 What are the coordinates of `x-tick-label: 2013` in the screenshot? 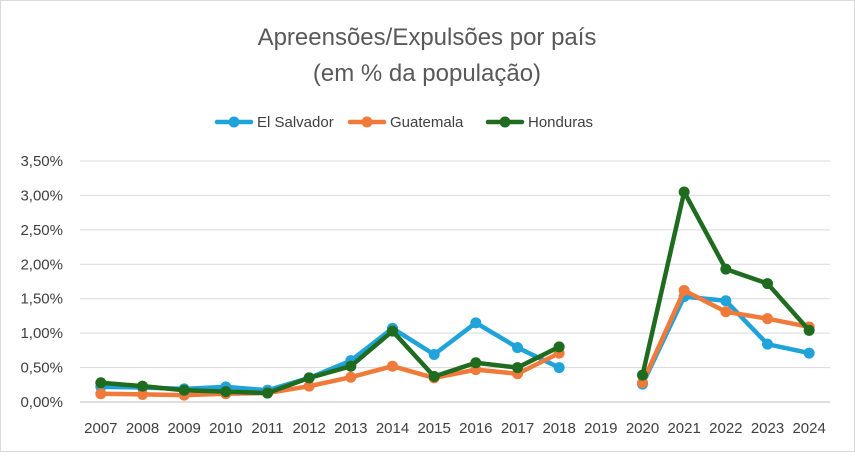 It's located at (350, 428).